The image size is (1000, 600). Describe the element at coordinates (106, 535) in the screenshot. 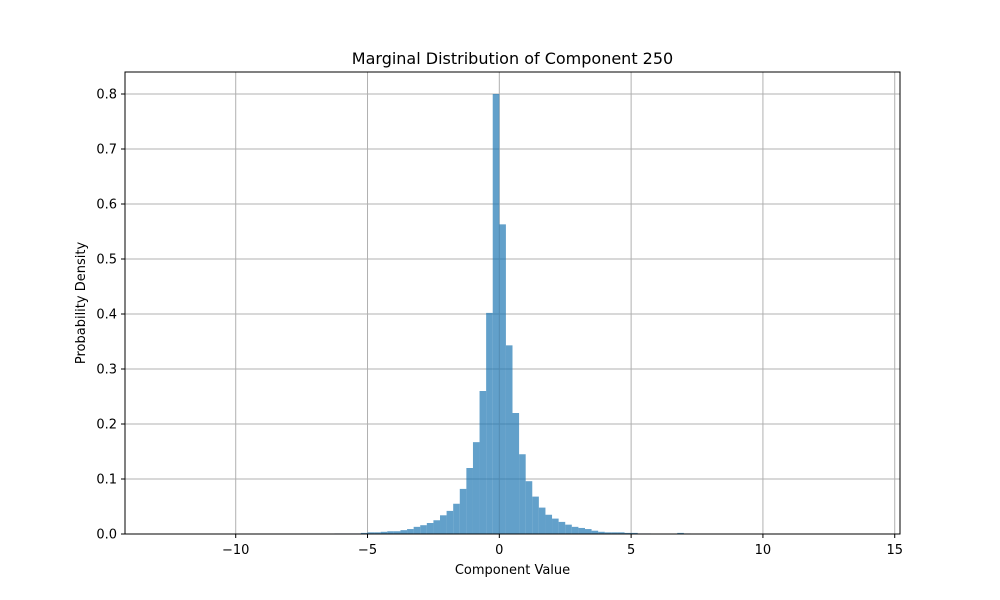

I see `y-tick-label: 0.0` at that location.